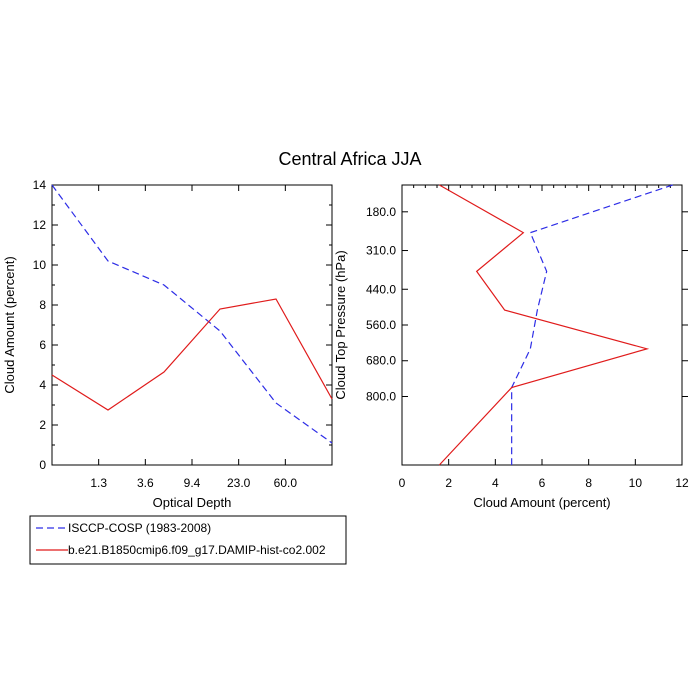 The height and width of the screenshot is (700, 700). Describe the element at coordinates (40, 185) in the screenshot. I see `y-tick-label: 14` at that location.